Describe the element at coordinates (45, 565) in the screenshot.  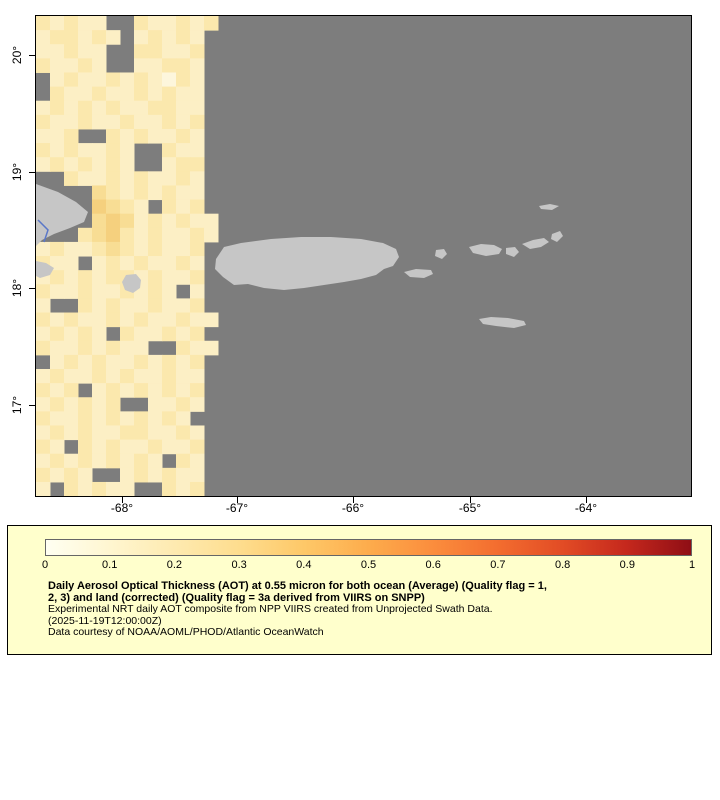
I see `colorbar-tick-0: 0` at that location.